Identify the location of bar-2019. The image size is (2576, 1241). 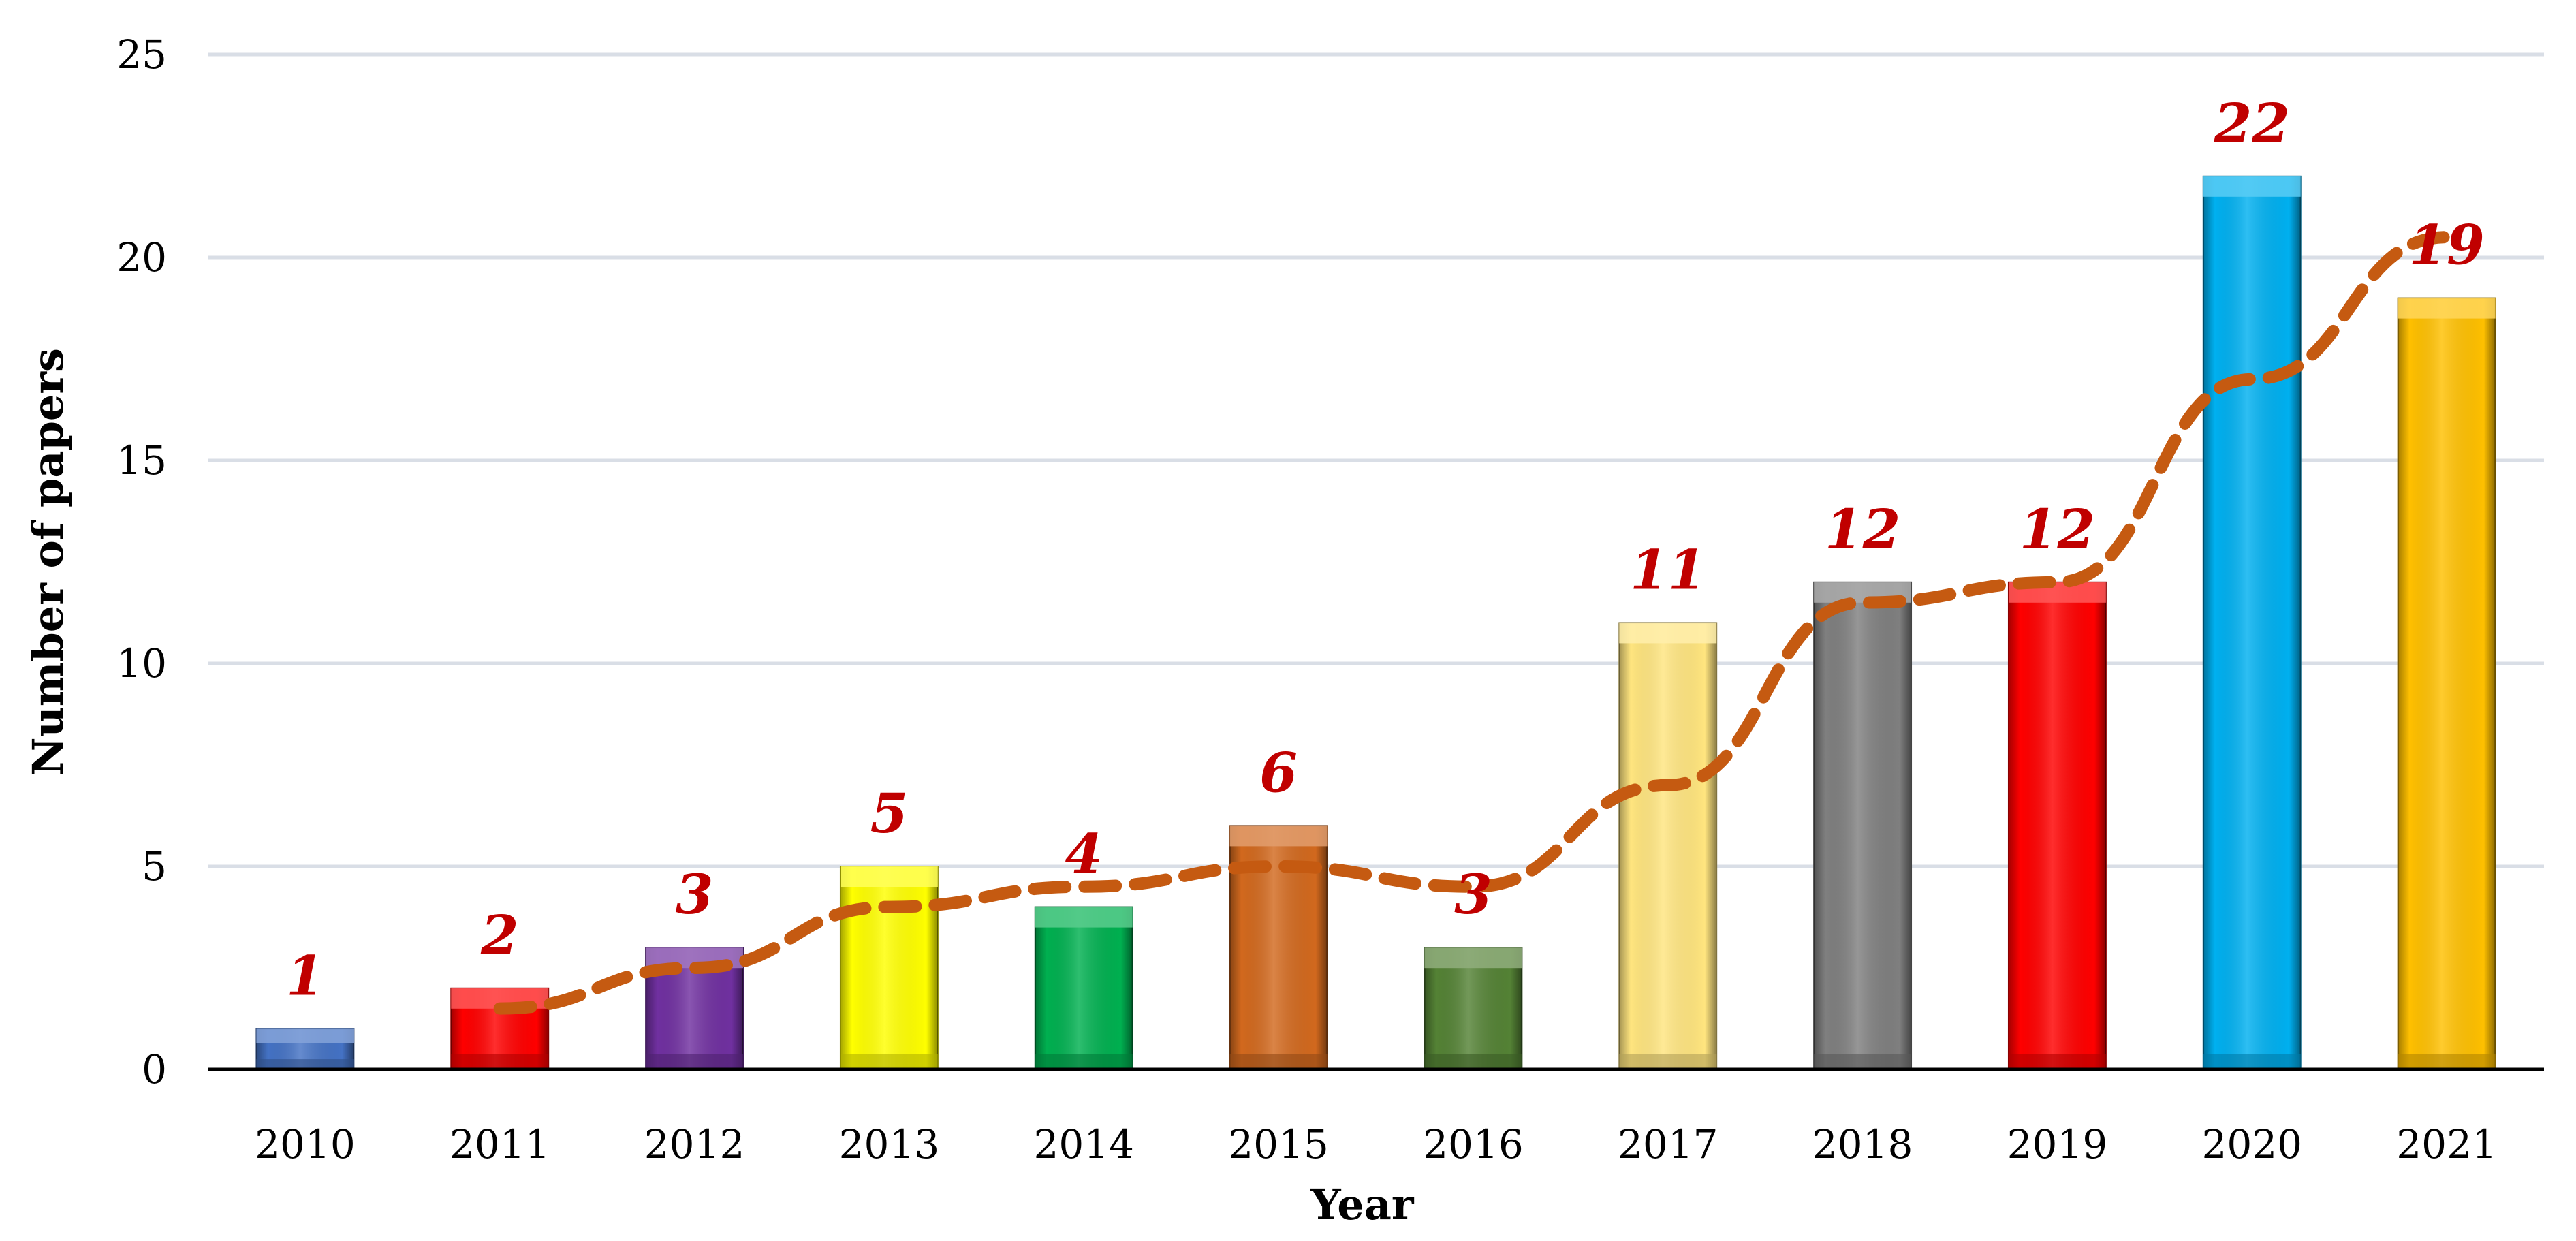
(2057, 826).